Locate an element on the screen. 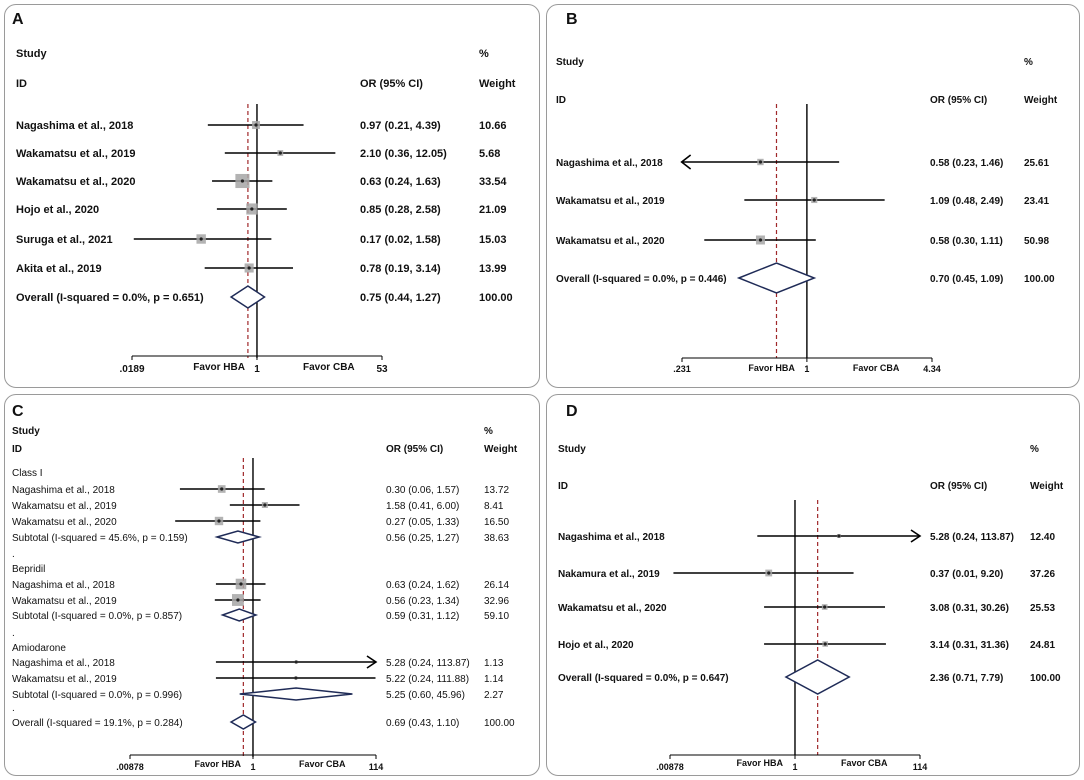 Image resolution: width=1084 pixels, height=780 pixels. subtotal-weight: 2.27 is located at coordinates (494, 695).